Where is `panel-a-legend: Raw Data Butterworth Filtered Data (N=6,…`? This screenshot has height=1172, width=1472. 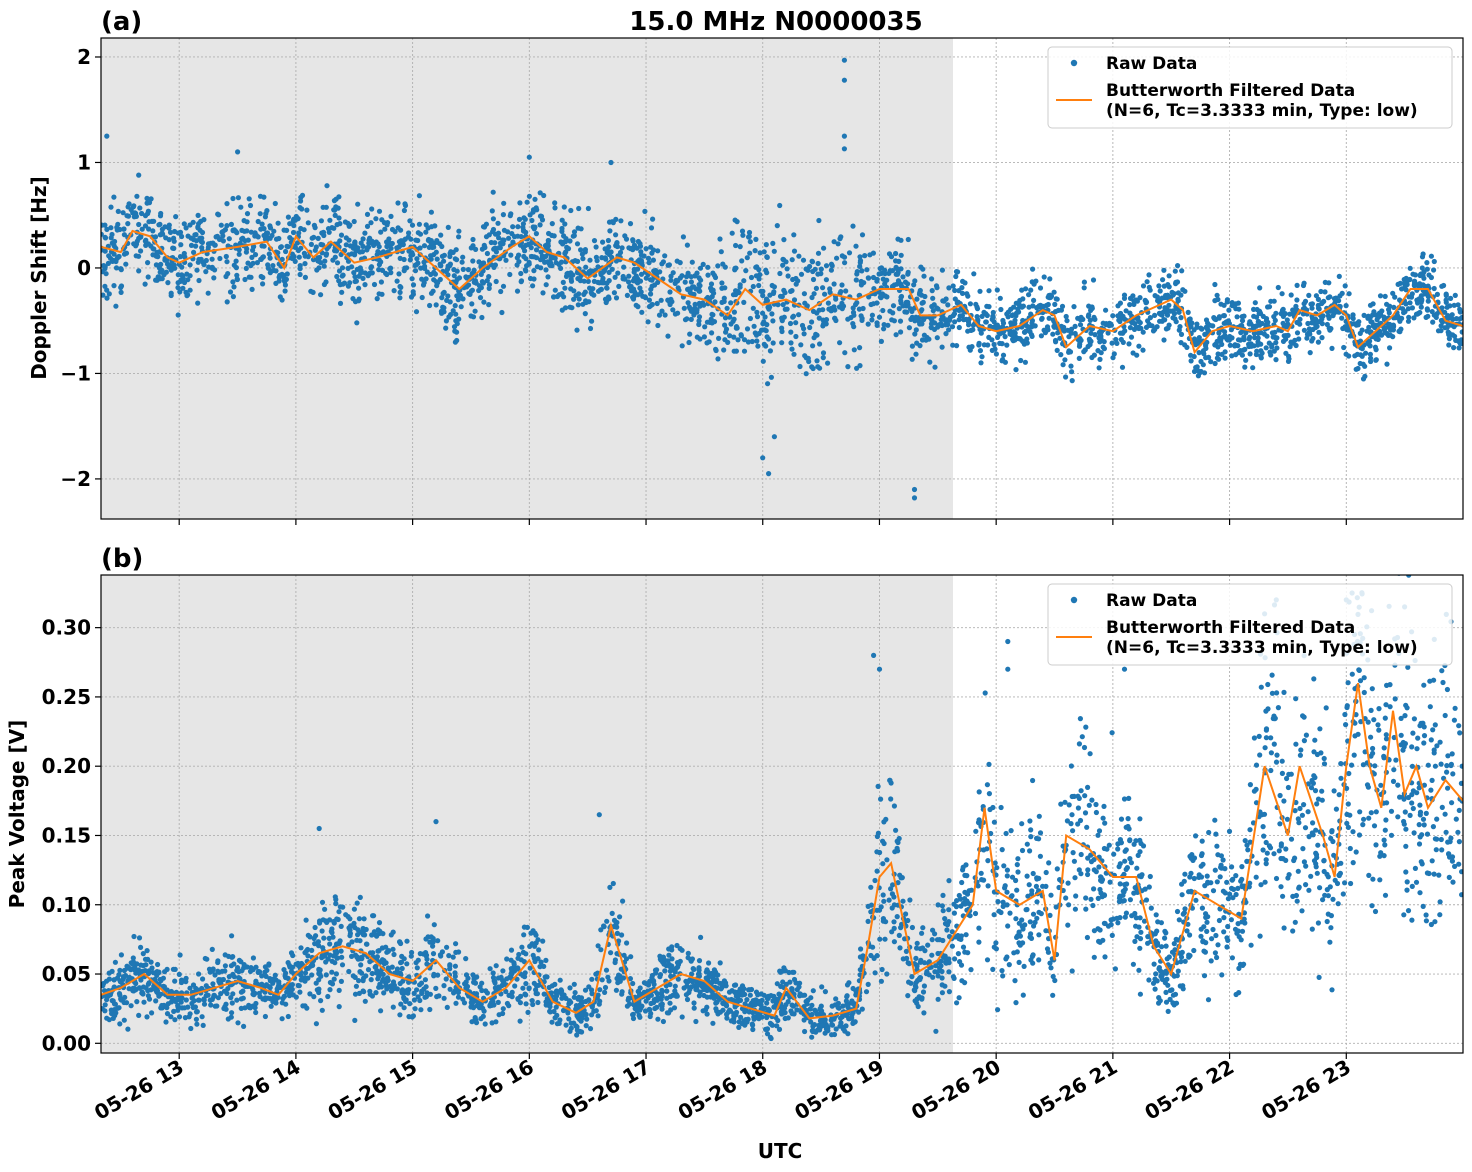
panel-a-legend: Raw Data Butterworth Filtered Data (N=6,… is located at coordinates (1250, 87).